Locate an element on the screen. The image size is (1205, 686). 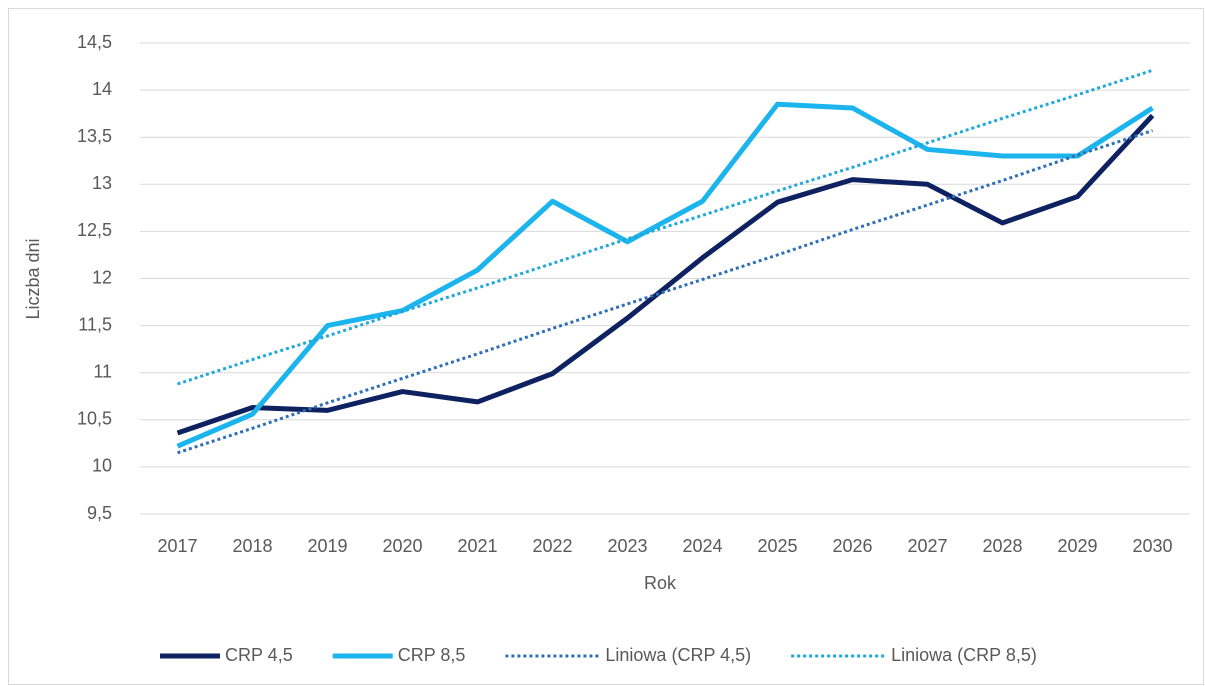
x-tick-label: 2025 is located at coordinates (777, 546).